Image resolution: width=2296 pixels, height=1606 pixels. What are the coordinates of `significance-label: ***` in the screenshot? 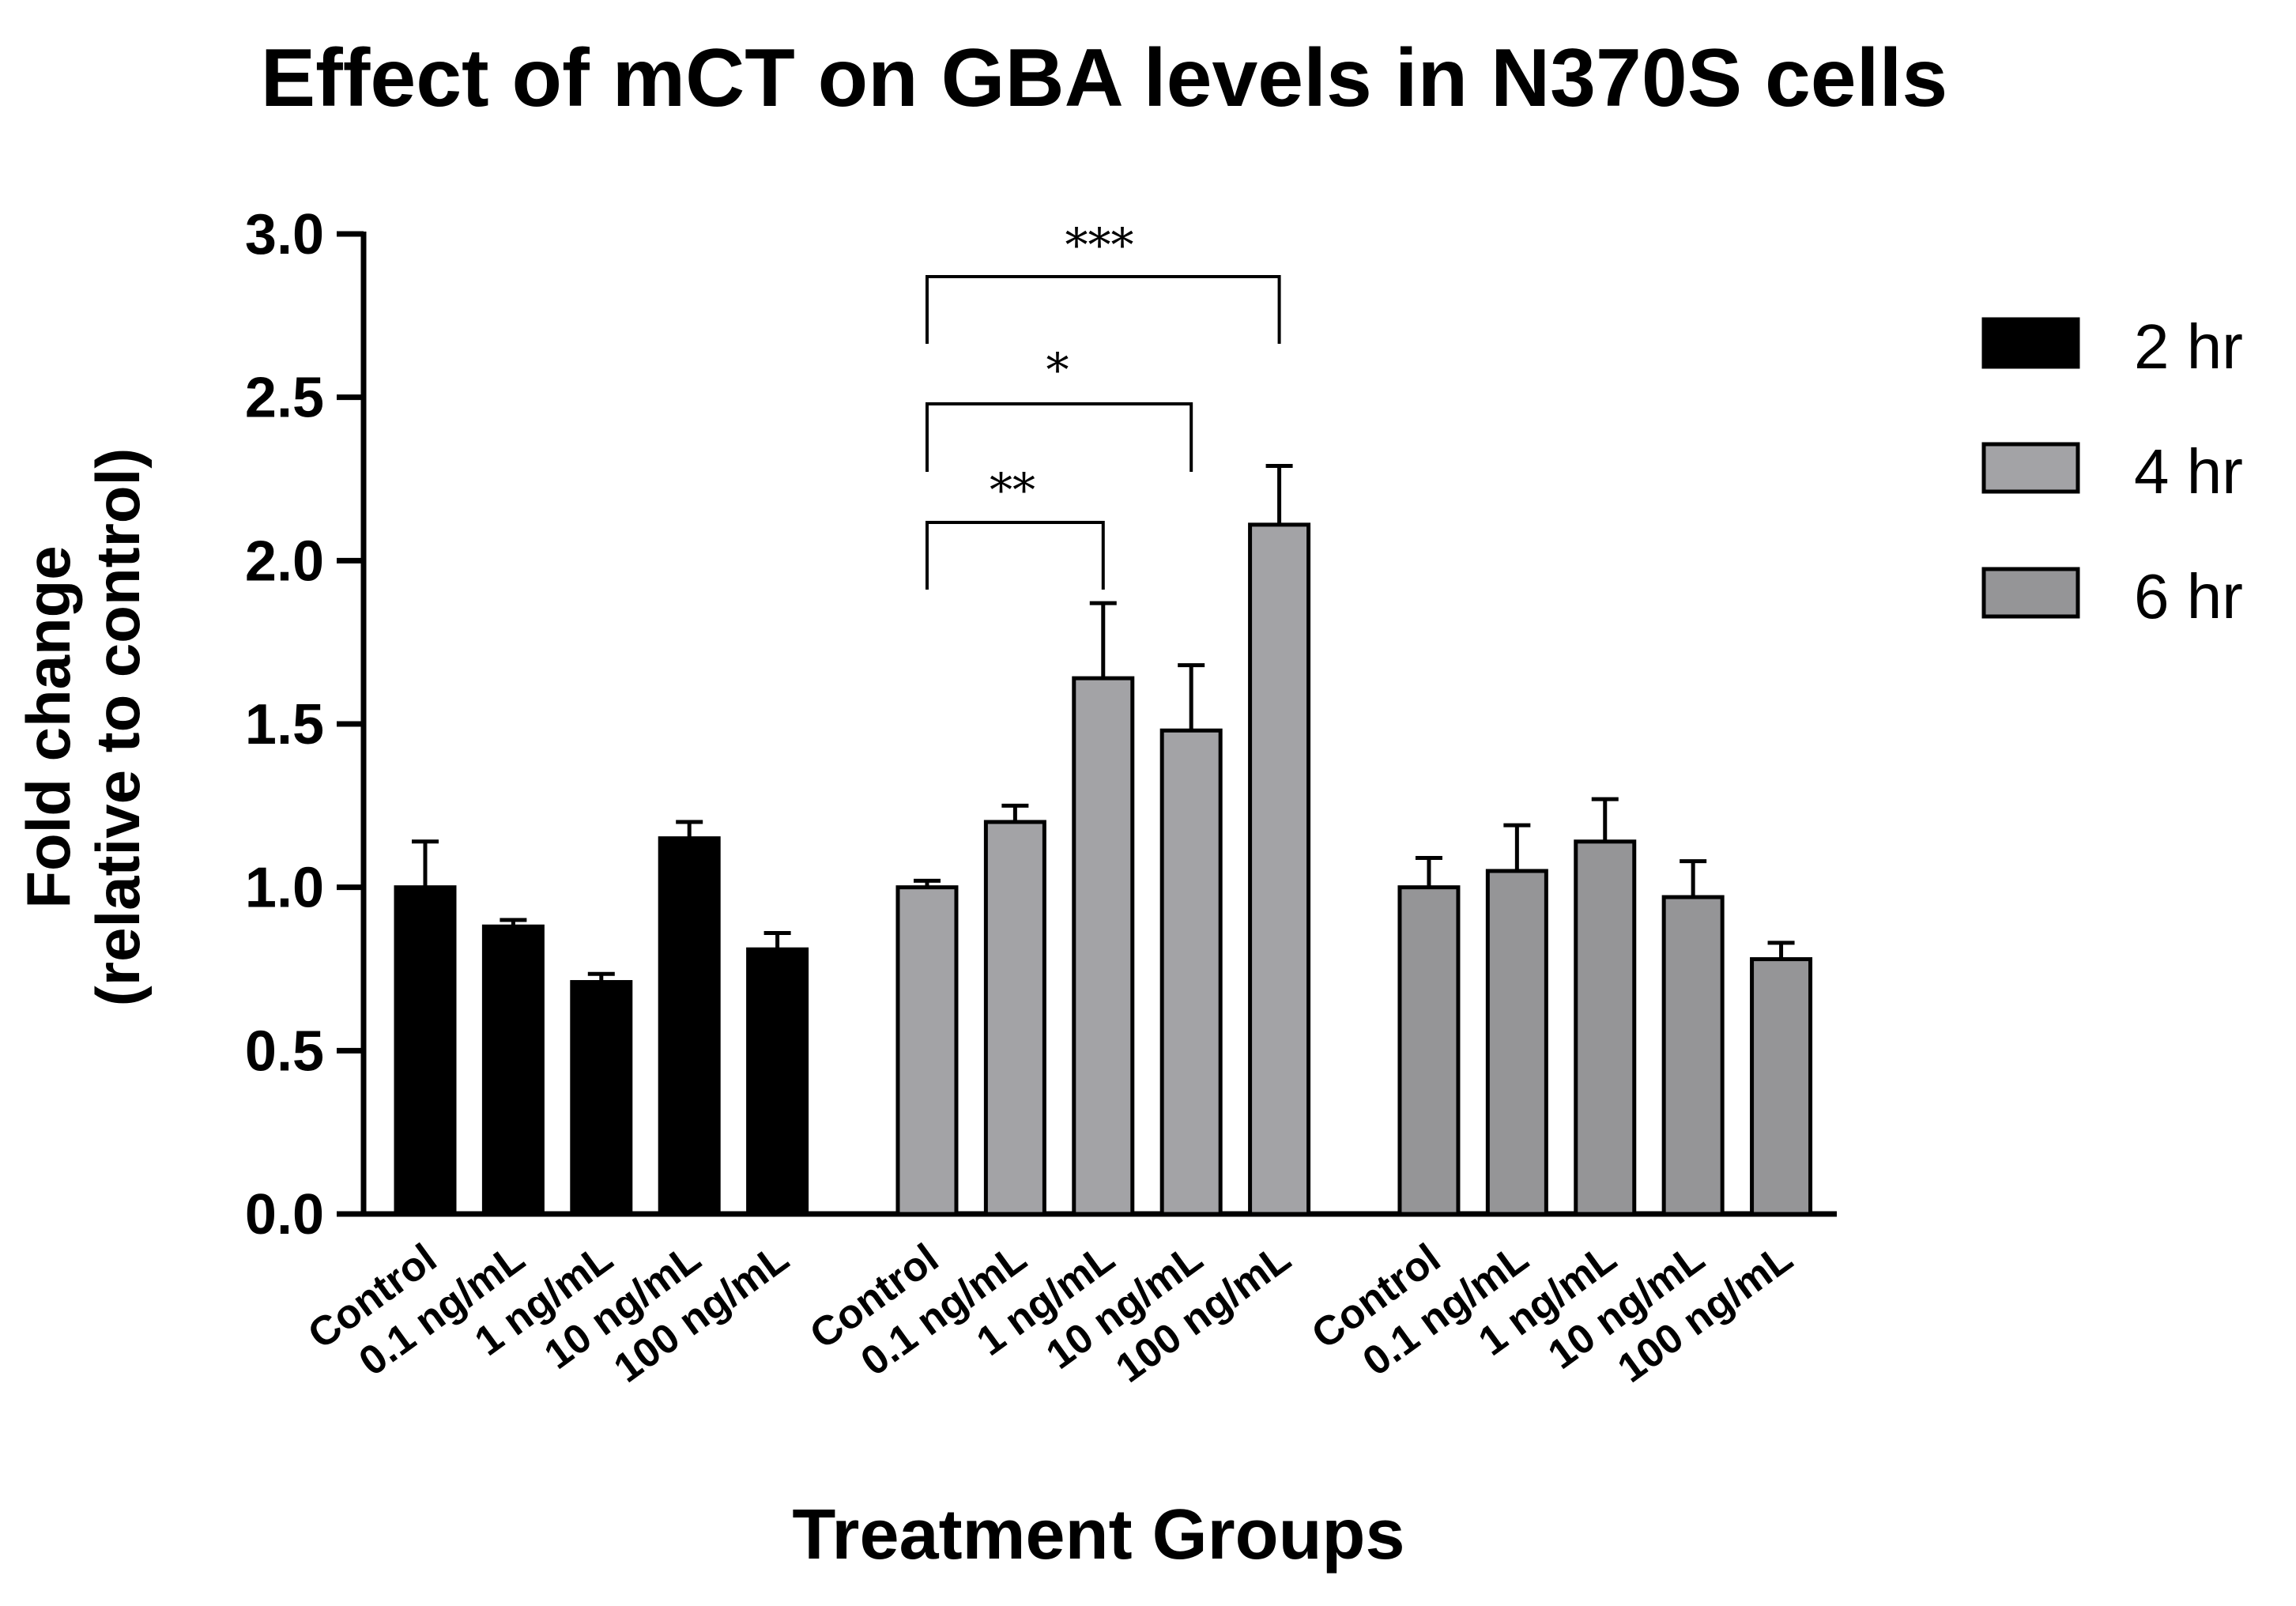 It's located at (1099, 245).